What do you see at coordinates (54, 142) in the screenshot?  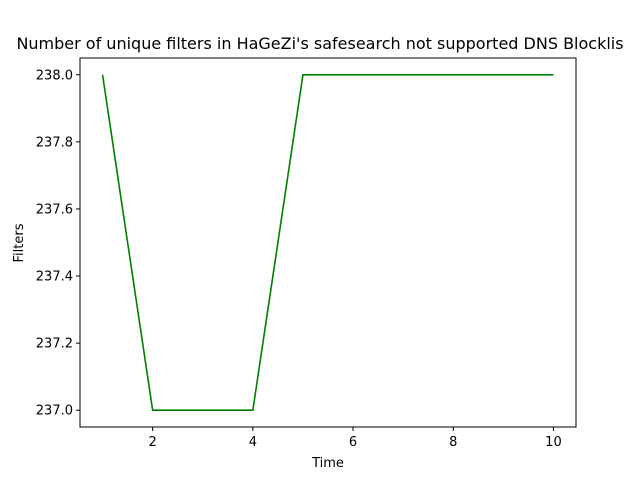 I see `y-tick-label: 237.8` at bounding box center [54, 142].